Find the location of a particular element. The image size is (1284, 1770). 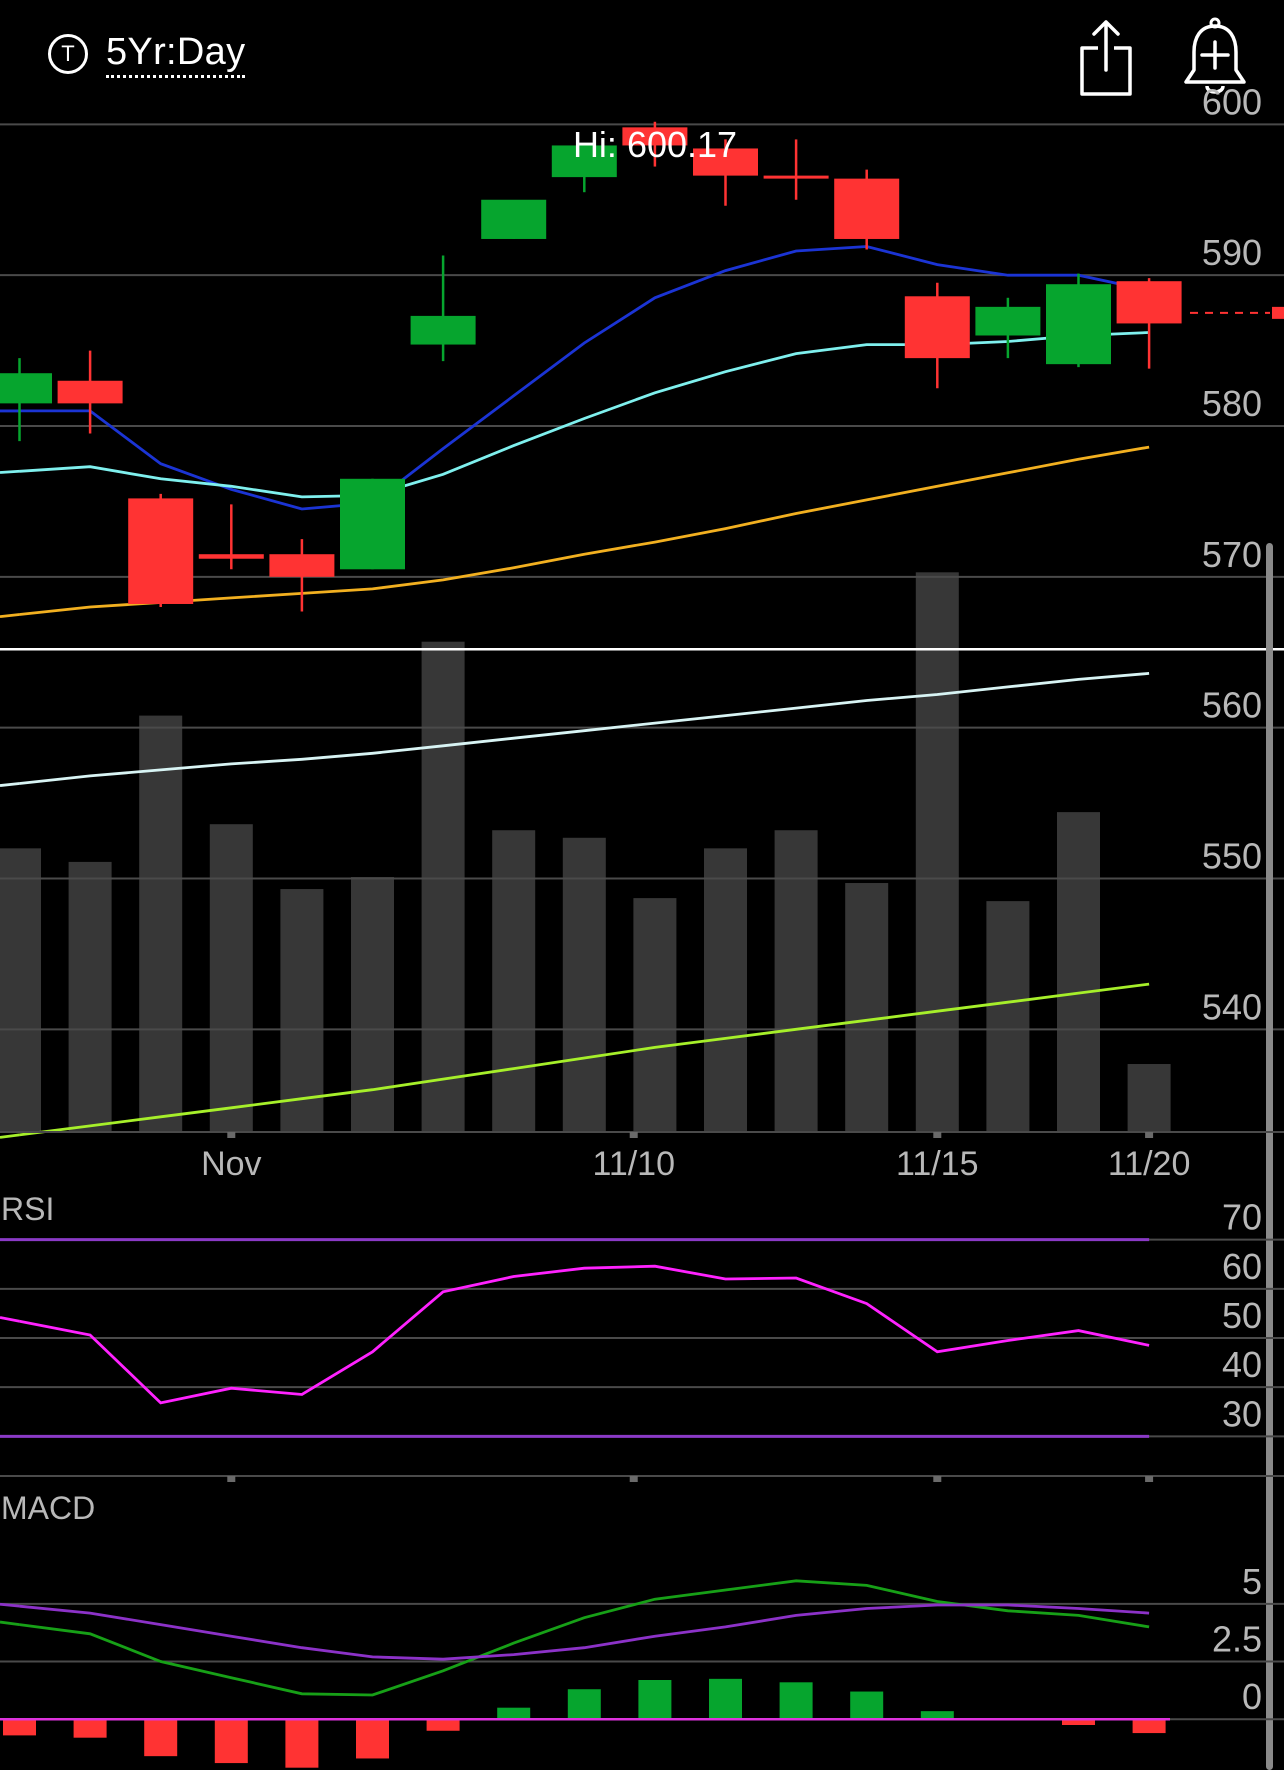

price-axis-label: 570 is located at coordinates (1232, 554).